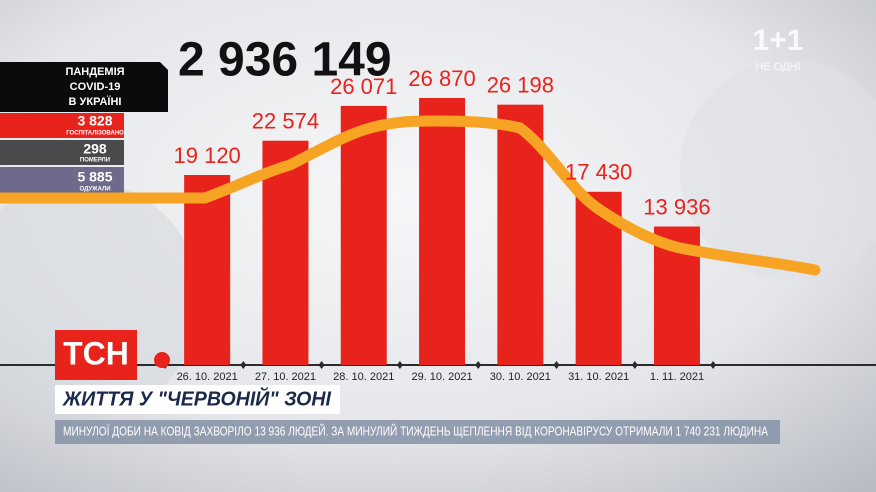 The image size is (876, 492). I want to click on ticker-box, so click(417, 432).